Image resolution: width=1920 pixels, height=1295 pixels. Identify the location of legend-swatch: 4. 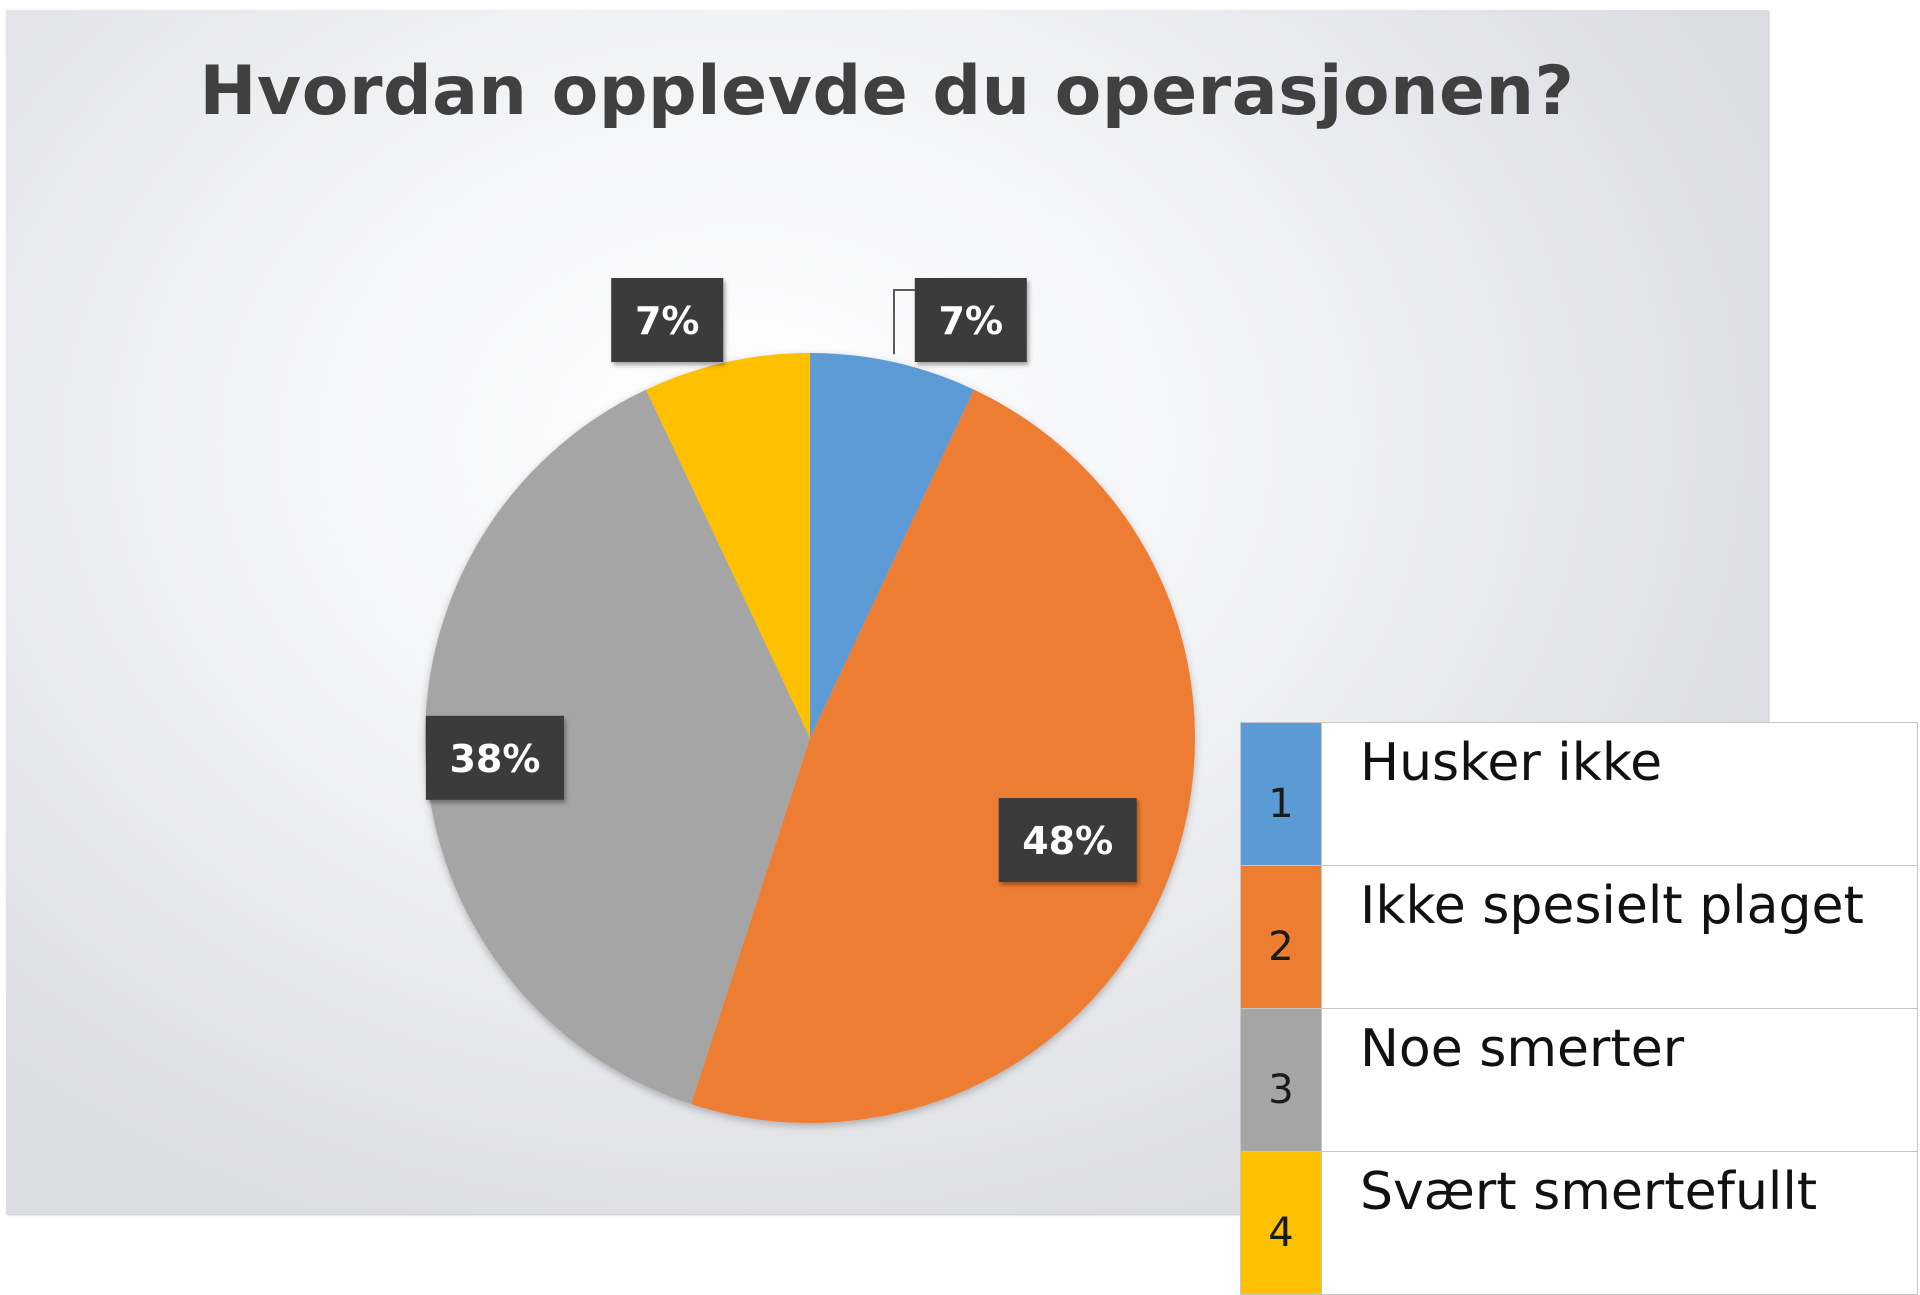
(1281, 1223).